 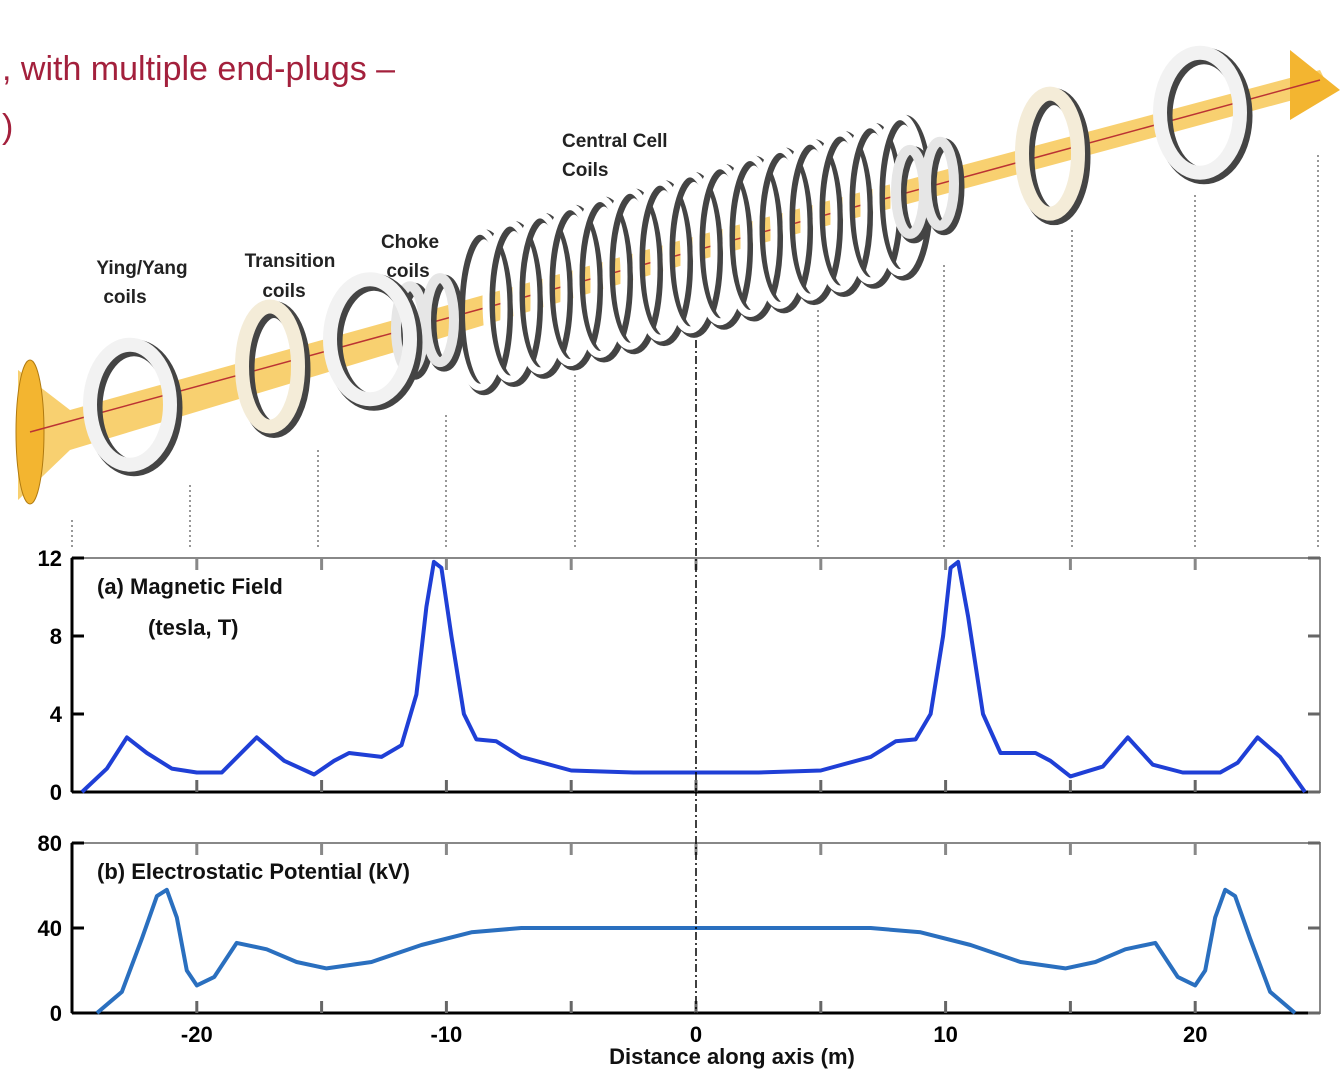 I want to click on x-tick-label: -10, so click(x=447, y=1034).